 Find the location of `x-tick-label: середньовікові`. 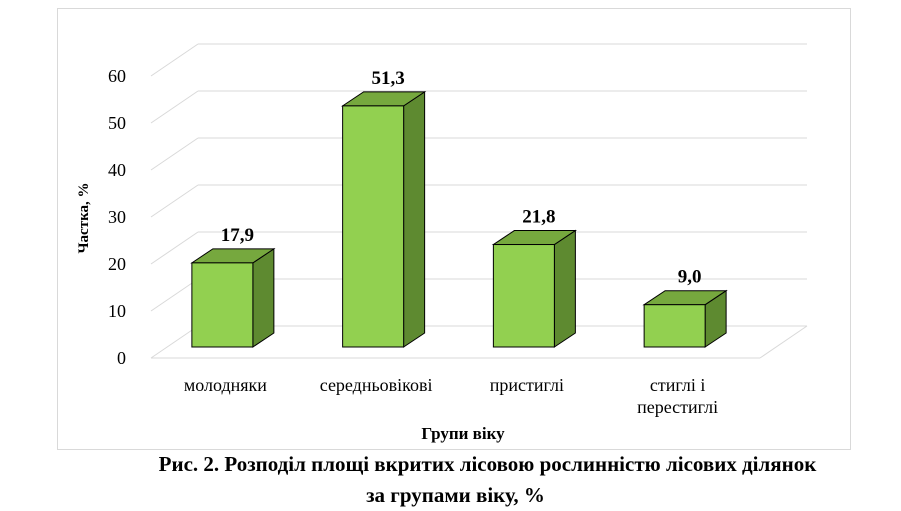

x-tick-label: середньовікові is located at coordinates (376, 385).